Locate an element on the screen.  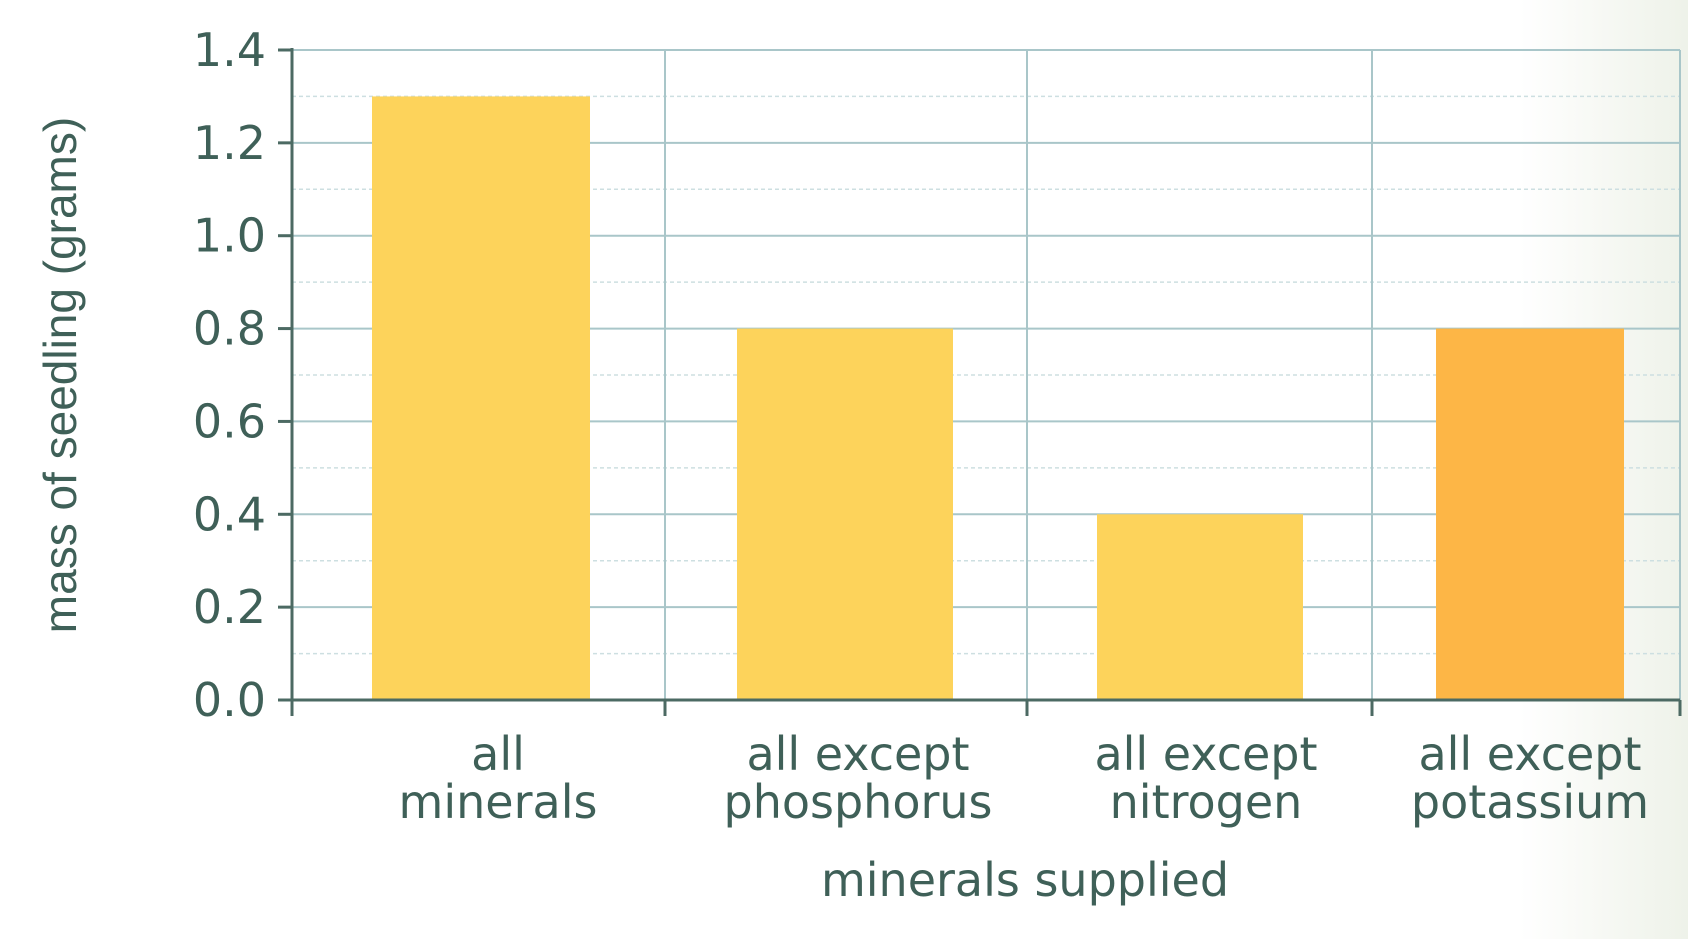
x-category-label: potassium is located at coordinates (1530, 802).